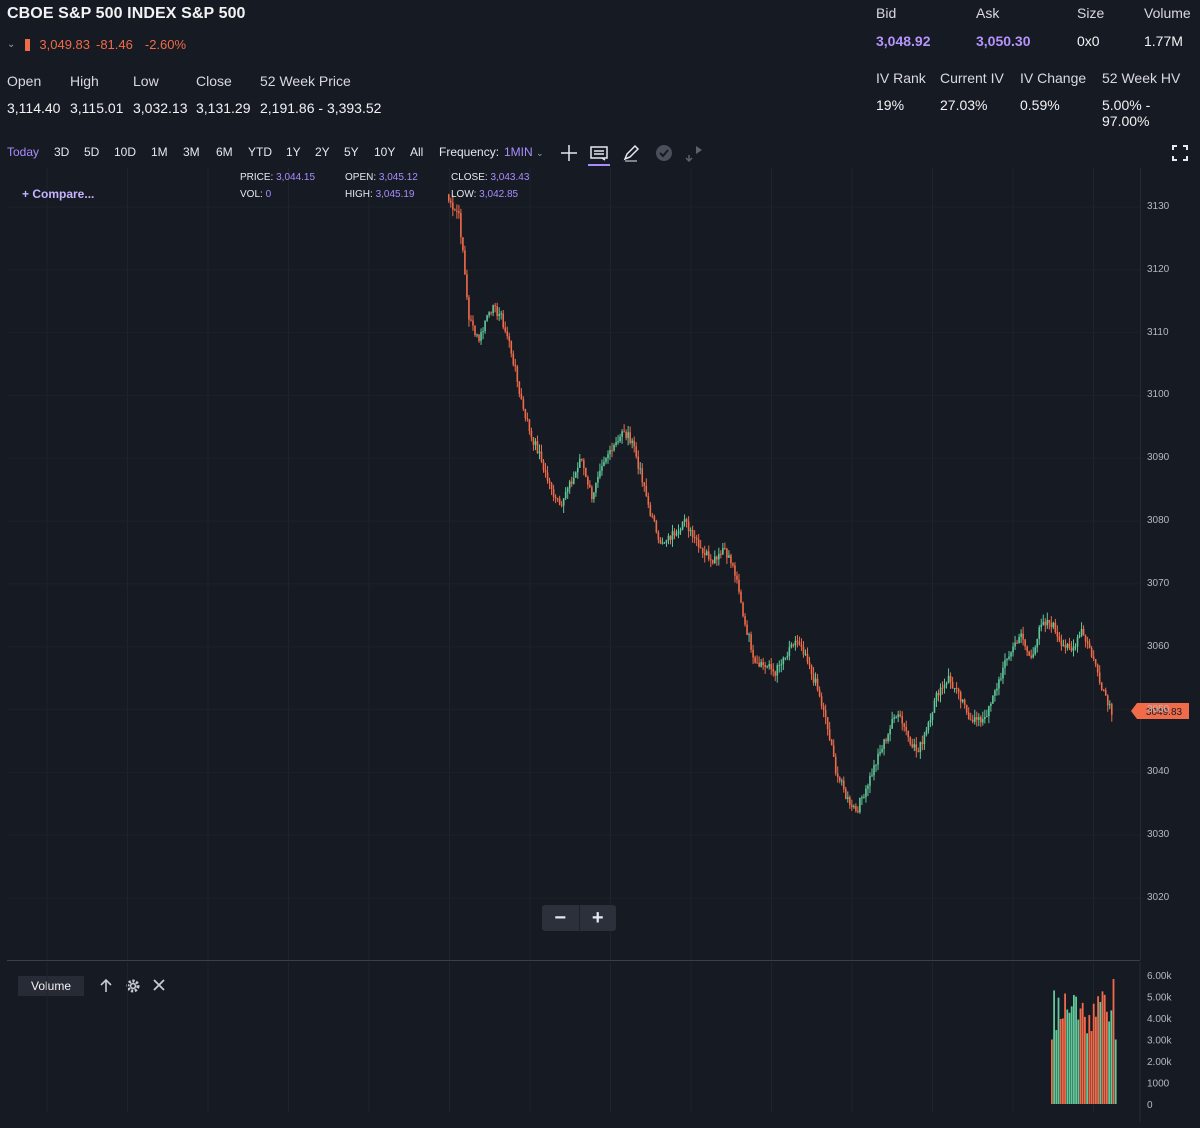 The image size is (1200, 1128). Describe the element at coordinates (224, 152) in the screenshot. I see `tf-6m: 6M` at that location.